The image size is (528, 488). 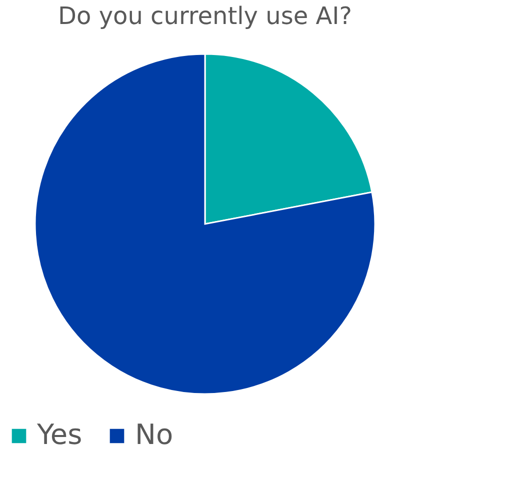 I want to click on chart-title: Do you currently use AI?, so click(x=205, y=16).